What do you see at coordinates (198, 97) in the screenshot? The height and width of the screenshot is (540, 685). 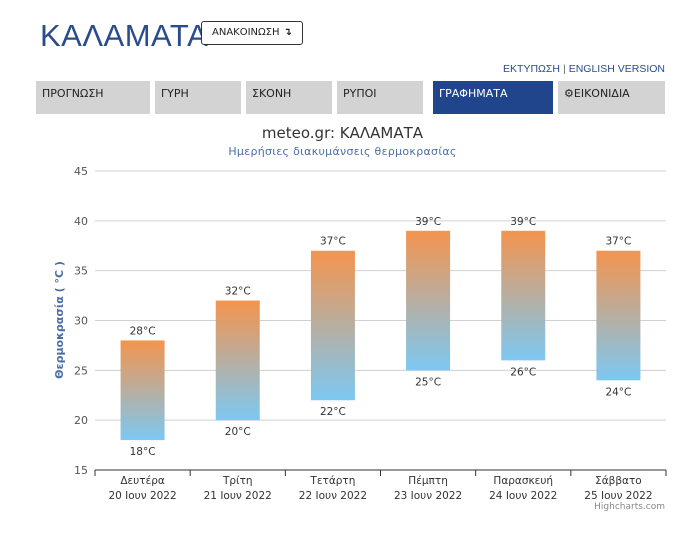 I see `tab-pollen: ΓΥΡΗ` at bounding box center [198, 97].